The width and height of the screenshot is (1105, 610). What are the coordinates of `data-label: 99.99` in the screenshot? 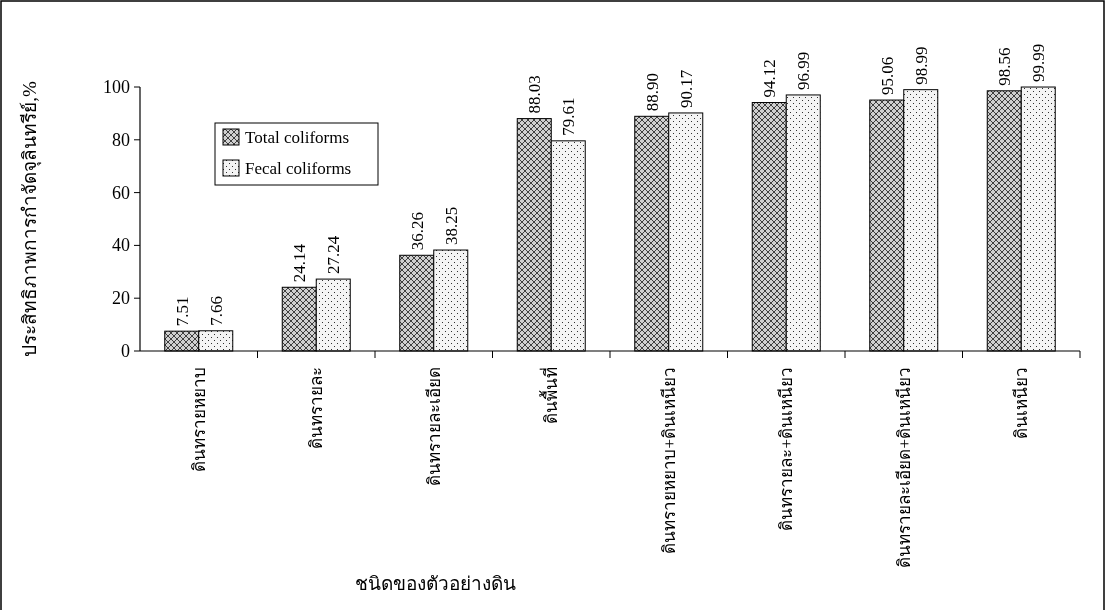 It's located at (1039, 63).